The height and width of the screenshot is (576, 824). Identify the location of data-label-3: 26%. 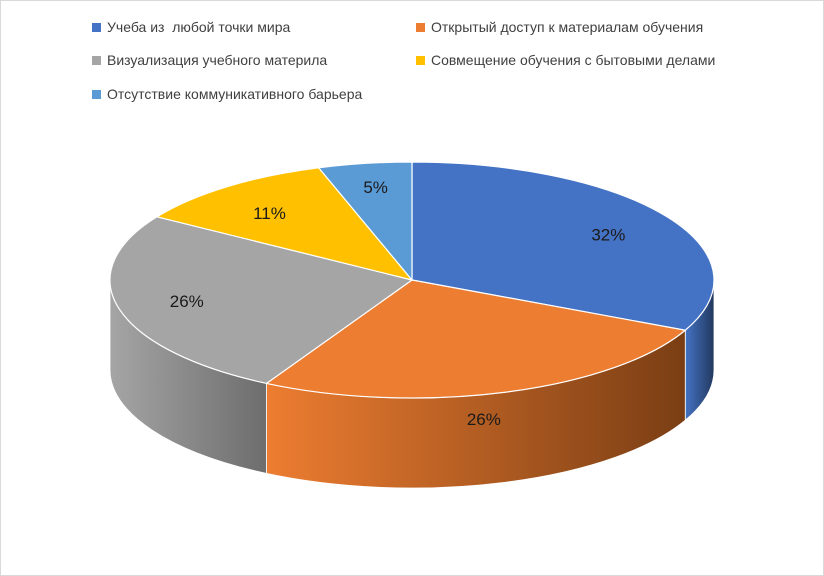
(187, 301).